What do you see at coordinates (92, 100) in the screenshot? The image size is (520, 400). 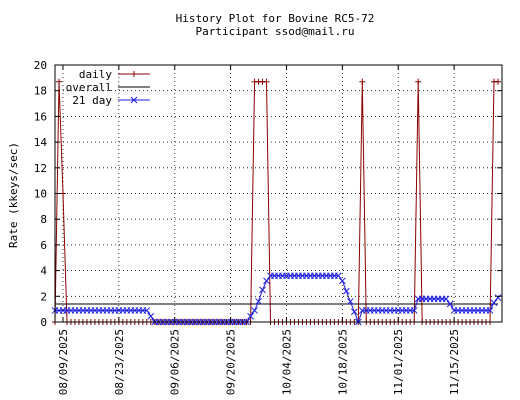 I see `legend-label: 21 day` at bounding box center [92, 100].